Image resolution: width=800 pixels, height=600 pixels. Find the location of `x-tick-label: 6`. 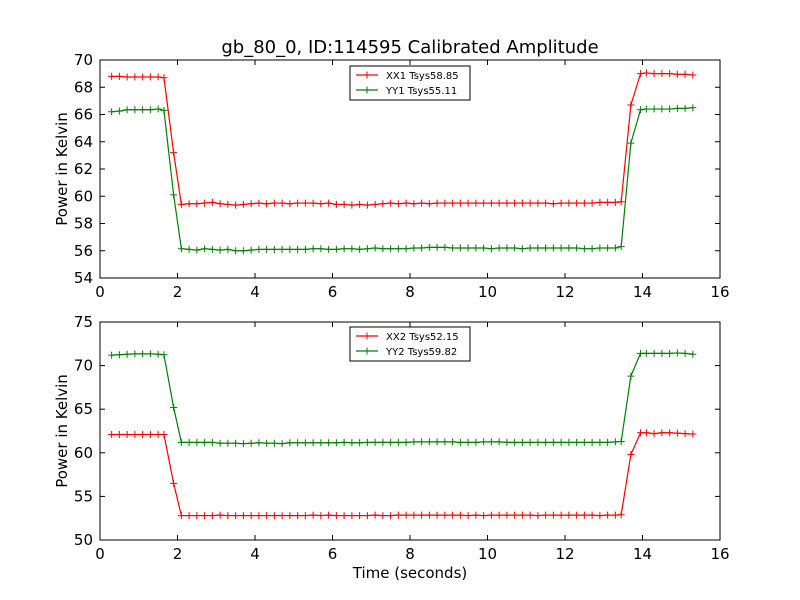

x-tick-label: 6 is located at coordinates (333, 292).